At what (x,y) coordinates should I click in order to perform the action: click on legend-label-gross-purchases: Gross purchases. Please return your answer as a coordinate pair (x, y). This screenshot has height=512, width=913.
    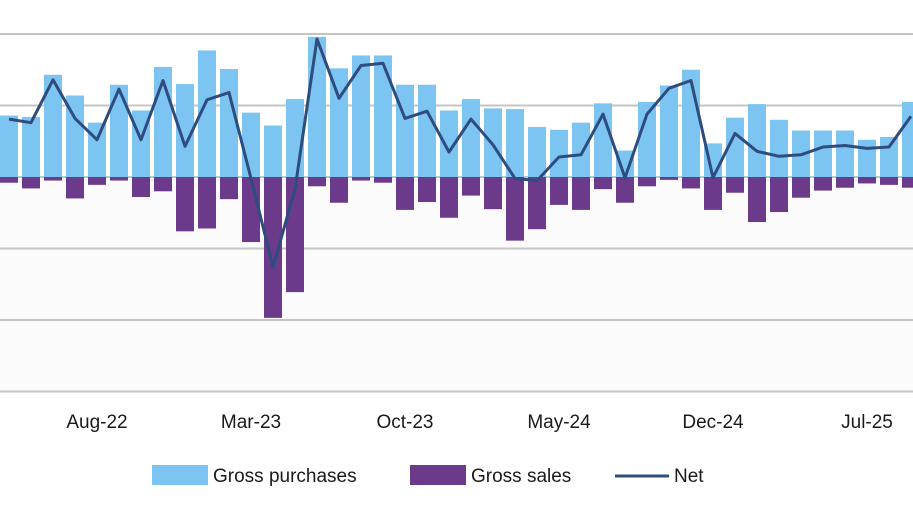
    Looking at the image, I should click on (285, 476).